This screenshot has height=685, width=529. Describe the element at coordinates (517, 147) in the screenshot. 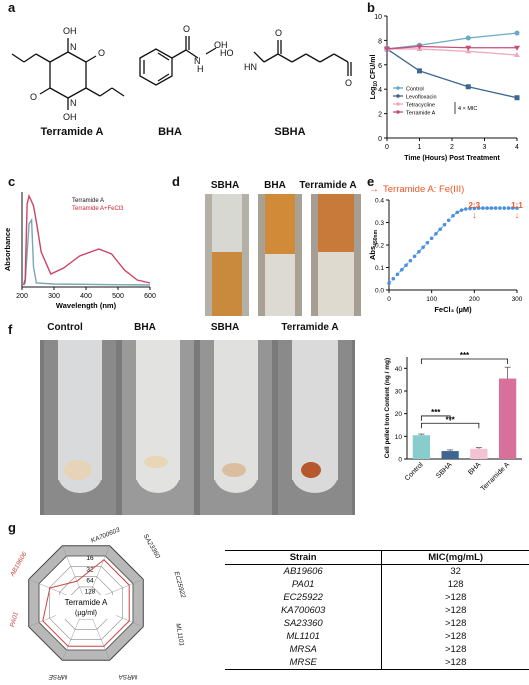

I see `x-tick-label: 4` at that location.